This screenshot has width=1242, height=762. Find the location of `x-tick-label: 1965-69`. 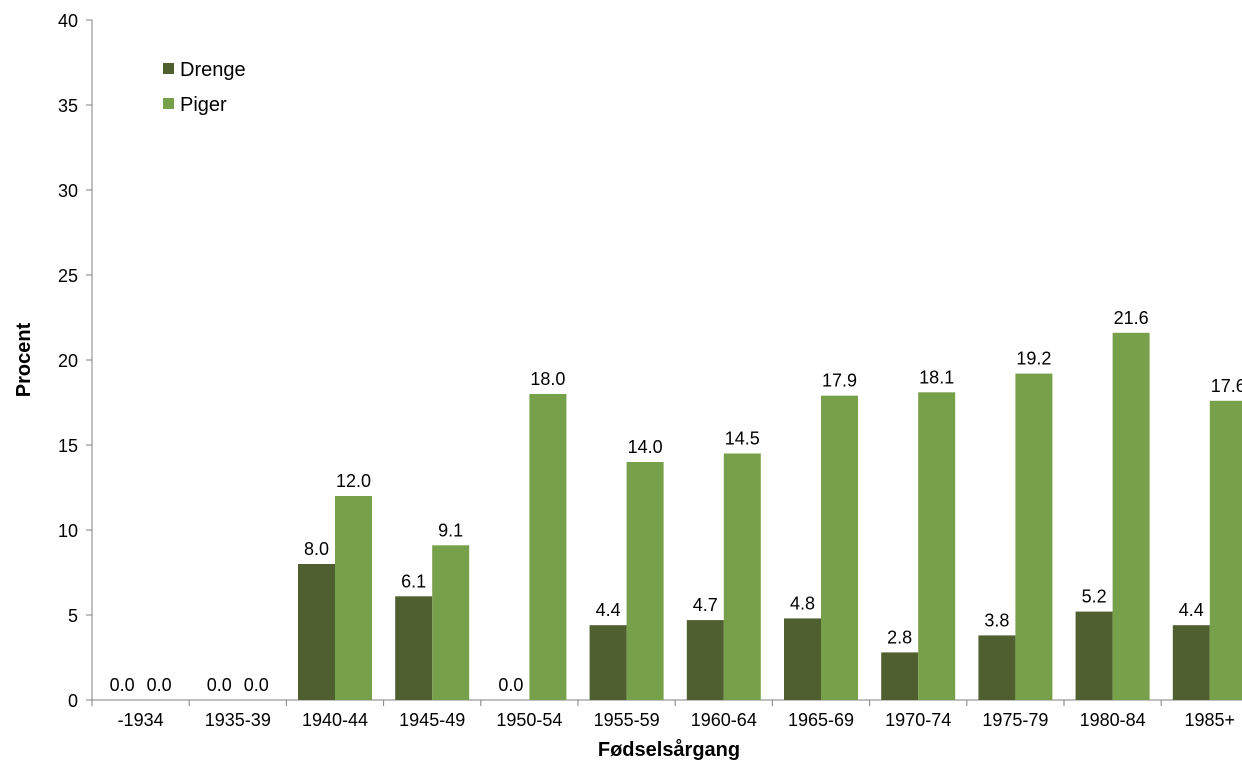

x-tick-label: 1965-69 is located at coordinates (821, 720).